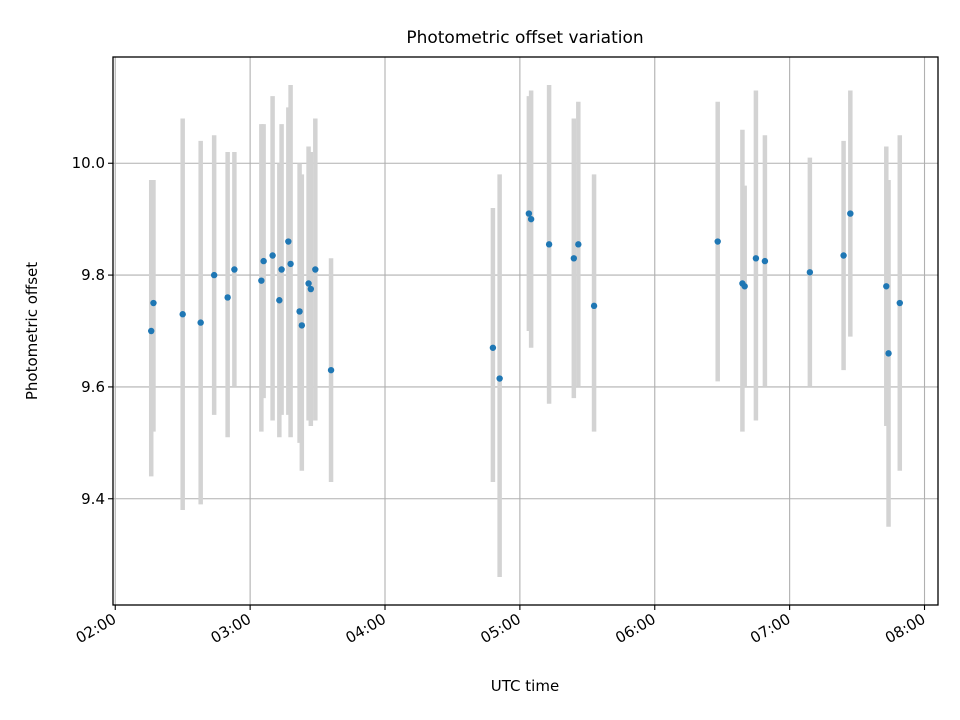  I want to click on x-tick-label: 08:00, so click(905, 628).